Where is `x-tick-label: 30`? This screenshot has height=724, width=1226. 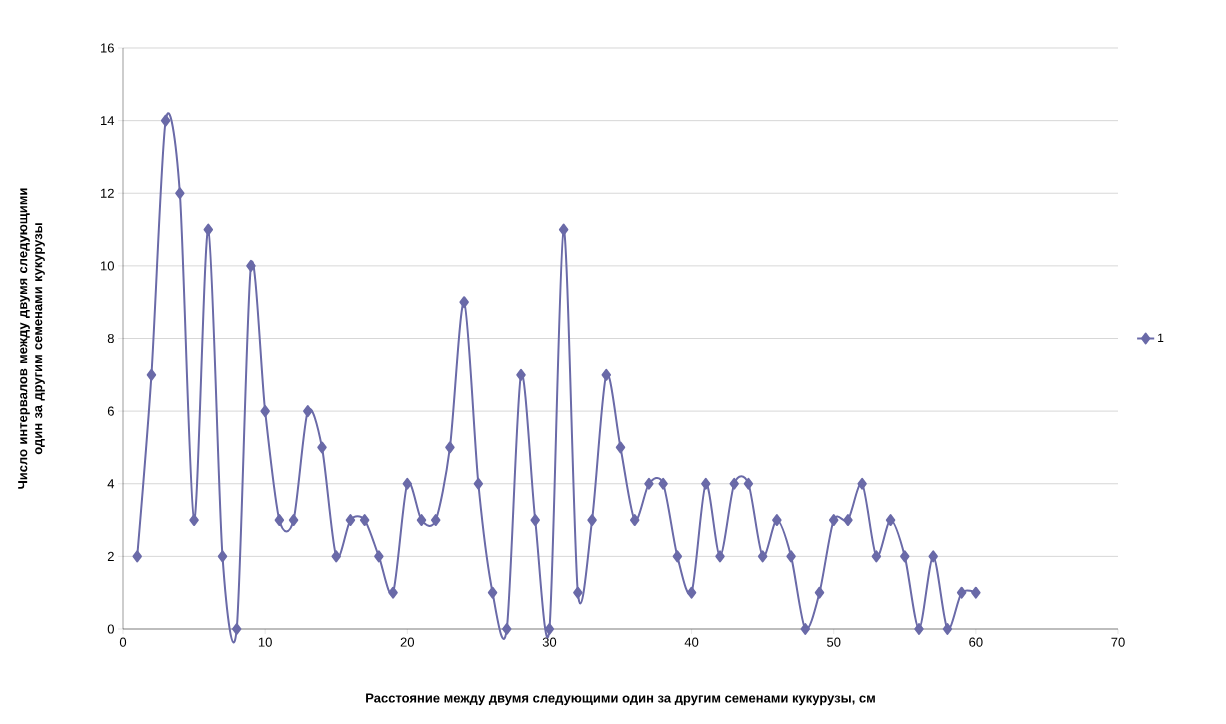
x-tick-label: 30 is located at coordinates (549, 642).